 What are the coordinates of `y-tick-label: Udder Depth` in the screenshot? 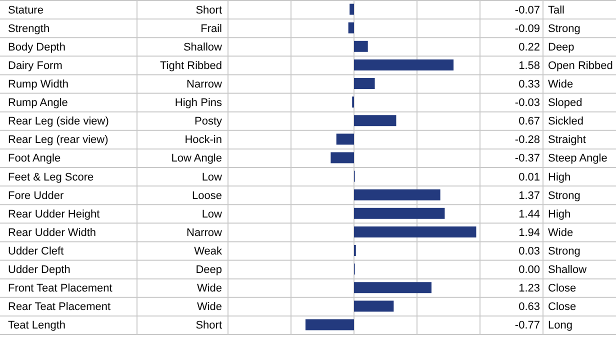 It's located at (39, 270).